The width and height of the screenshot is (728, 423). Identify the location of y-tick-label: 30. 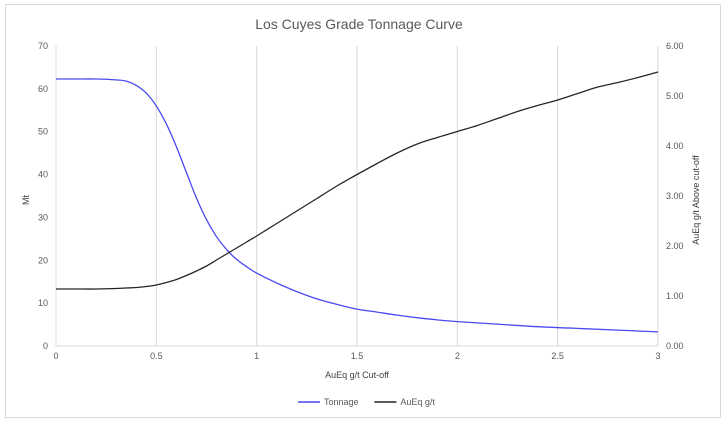
(43, 217).